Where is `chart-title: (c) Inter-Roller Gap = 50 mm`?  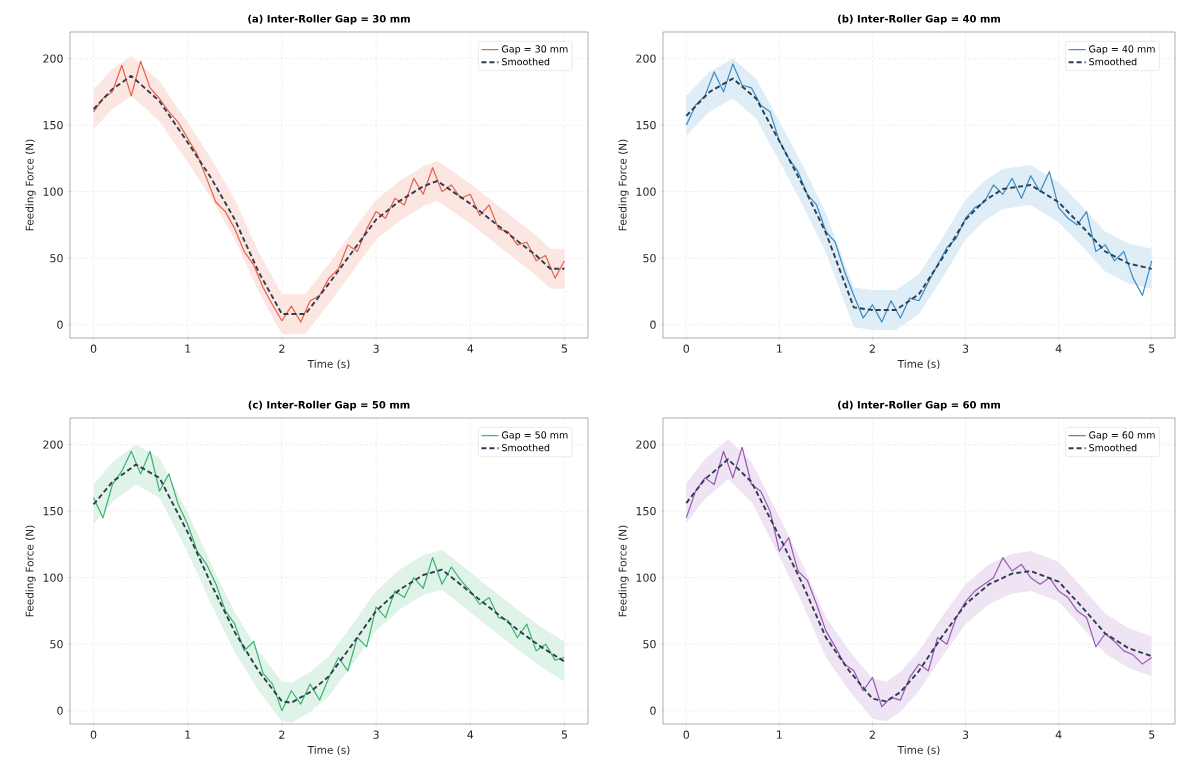 chart-title: (c) Inter-Roller Gap = 50 mm is located at coordinates (329, 405).